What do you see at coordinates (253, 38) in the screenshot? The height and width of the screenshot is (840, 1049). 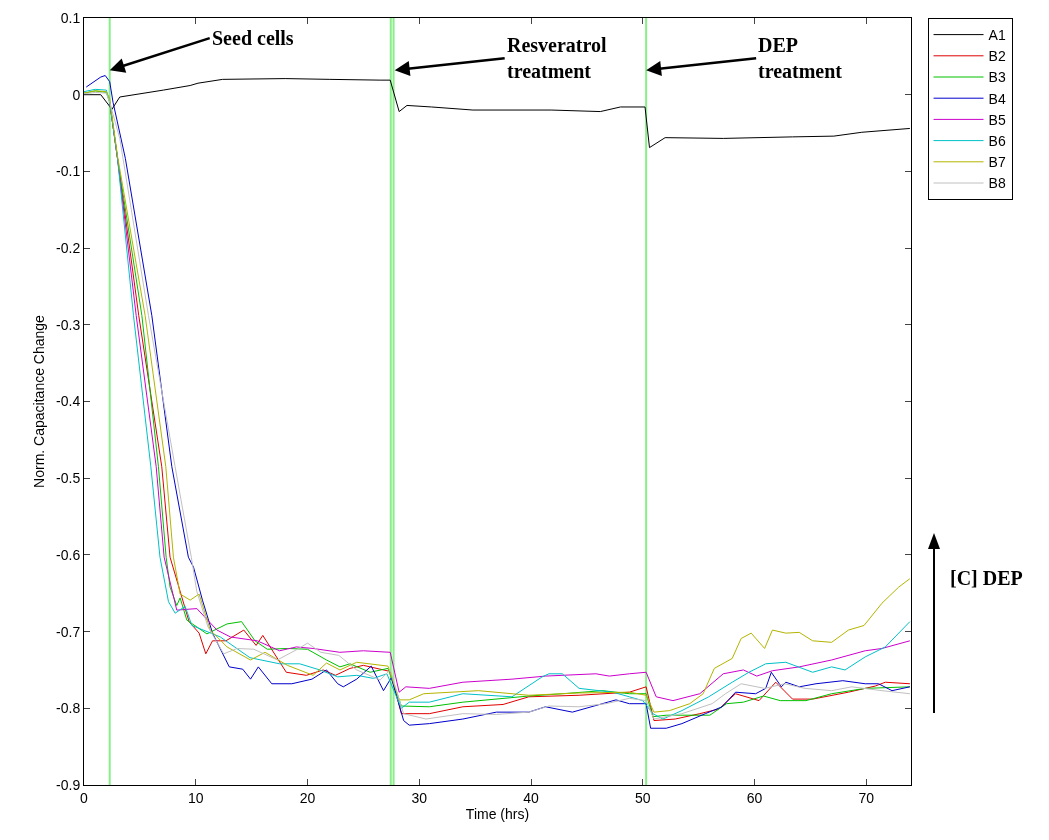 I see `annotation: Seed cells` at bounding box center [253, 38].